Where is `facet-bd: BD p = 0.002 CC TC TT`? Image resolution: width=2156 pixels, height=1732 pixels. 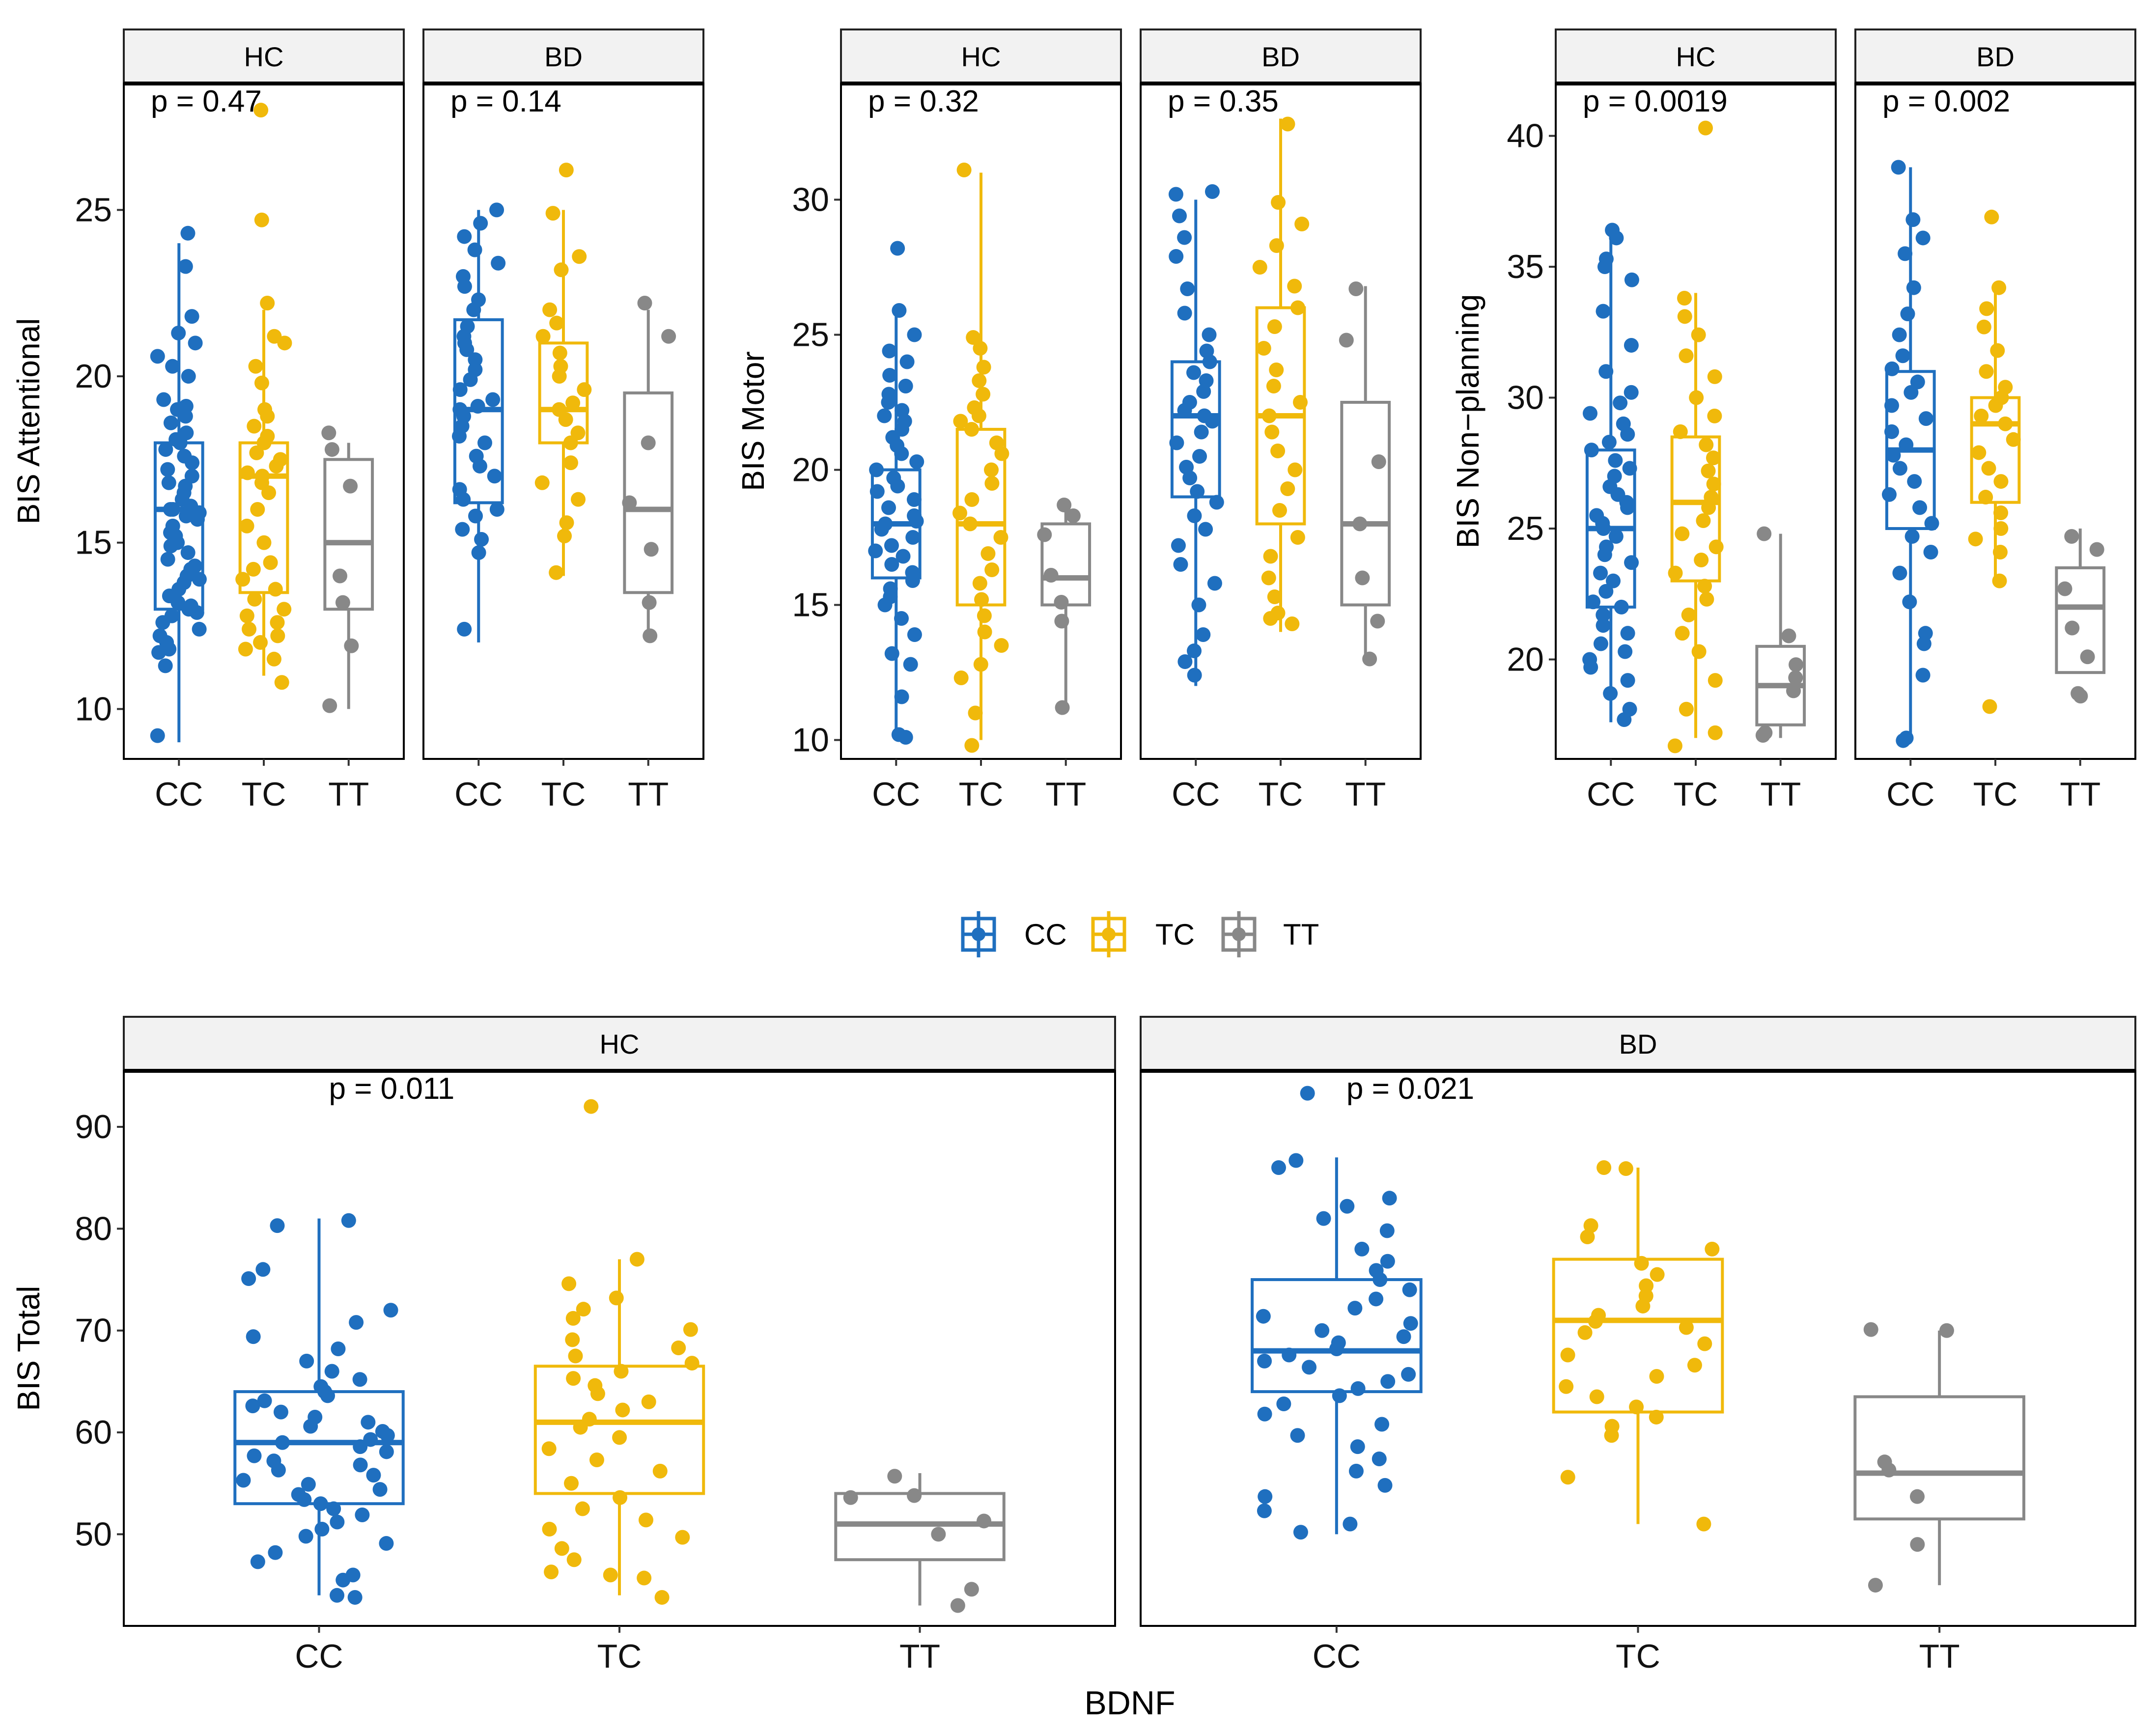 facet-bd: BD p = 0.002 CC TC TT is located at coordinates (1995, 420).